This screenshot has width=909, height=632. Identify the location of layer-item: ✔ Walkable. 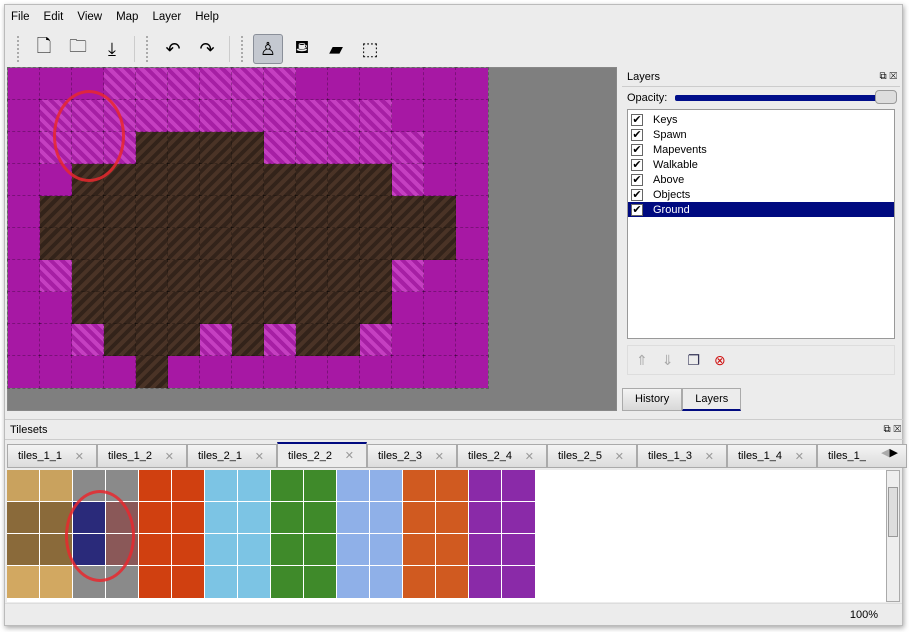
(761, 164).